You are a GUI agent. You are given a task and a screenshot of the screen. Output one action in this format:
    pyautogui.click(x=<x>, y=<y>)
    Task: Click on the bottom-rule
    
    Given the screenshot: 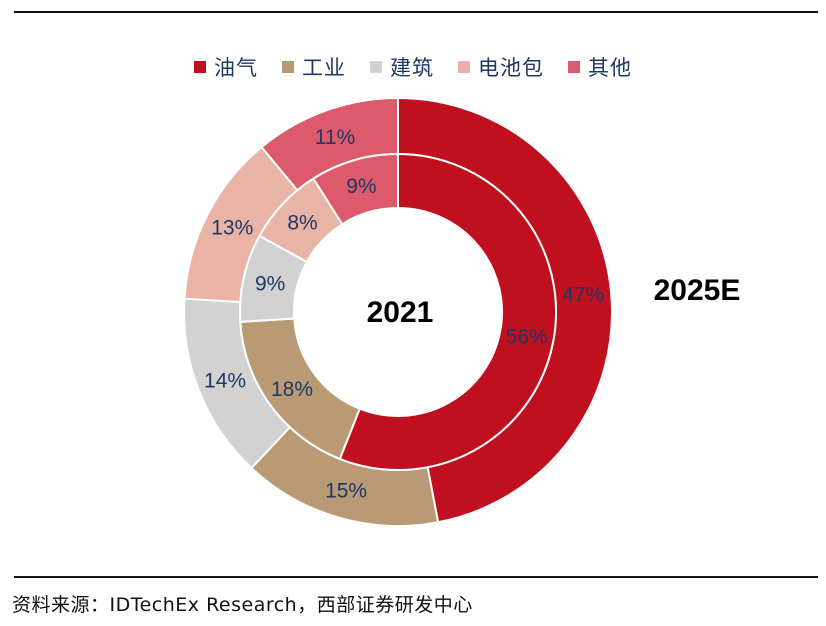 What is the action you would take?
    pyautogui.click(x=416, y=577)
    